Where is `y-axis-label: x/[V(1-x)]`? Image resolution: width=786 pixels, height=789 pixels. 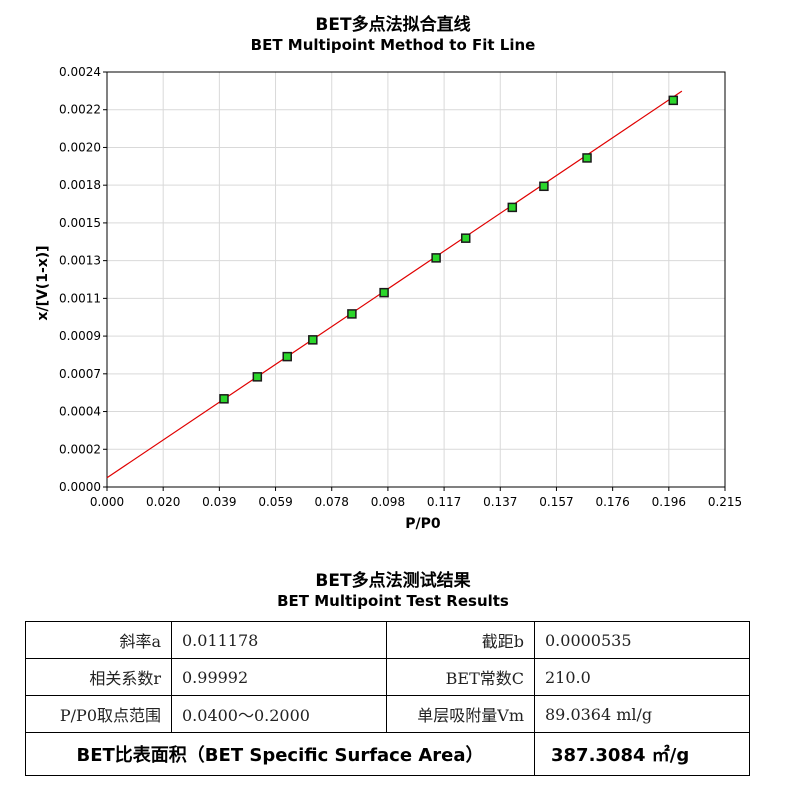
y-axis-label: x/[V(1-x)] is located at coordinates (43, 282).